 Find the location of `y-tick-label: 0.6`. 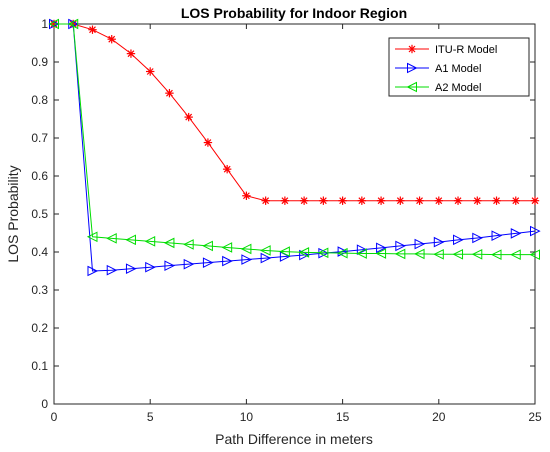

y-tick-label: 0.6 is located at coordinates (39, 176).